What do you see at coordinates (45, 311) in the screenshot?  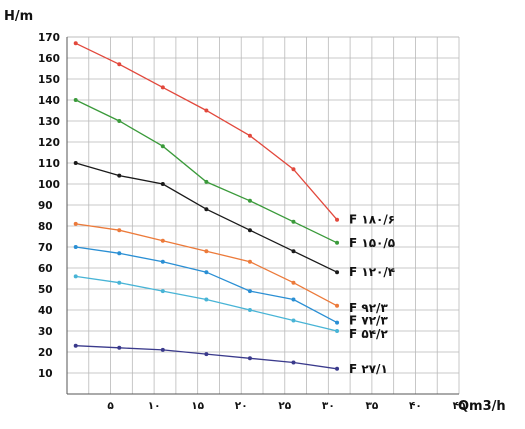 I see `y-tick-label: 40` at bounding box center [45, 311].